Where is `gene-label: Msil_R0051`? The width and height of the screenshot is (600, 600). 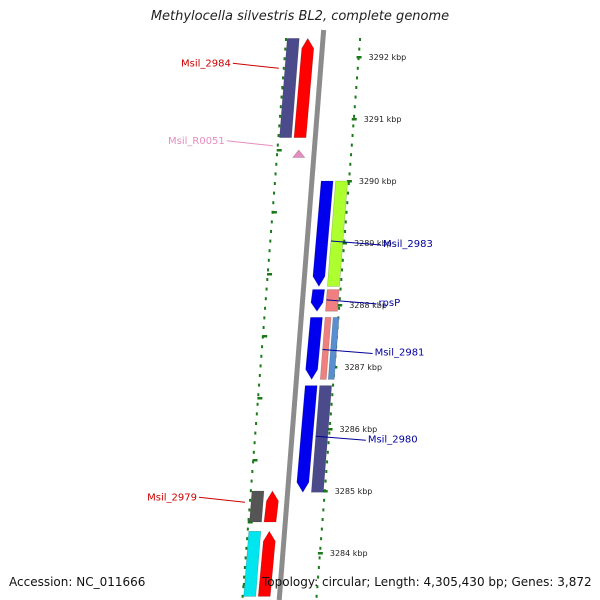 gene-label: Msil_R0051 is located at coordinates (196, 141).